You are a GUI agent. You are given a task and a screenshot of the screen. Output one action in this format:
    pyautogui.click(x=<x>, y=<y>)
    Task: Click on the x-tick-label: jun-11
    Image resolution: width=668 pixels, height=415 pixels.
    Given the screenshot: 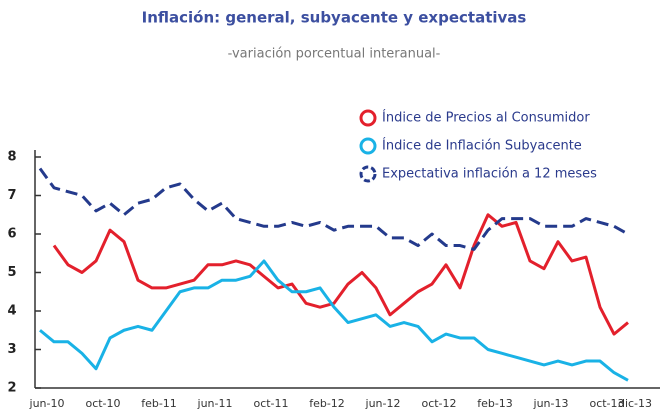 What is the action you would take?
    pyautogui.click(x=215, y=403)
    